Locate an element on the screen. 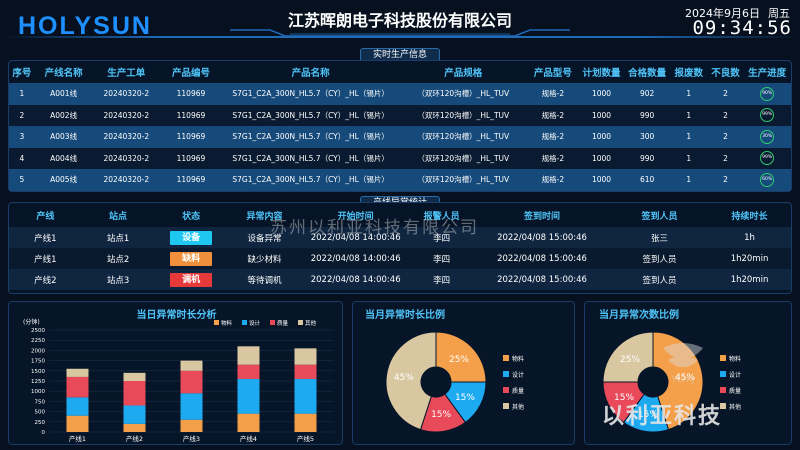 Image resolution: width=800 pixels, height=450 pixels. production-col-header: 计划数量 is located at coordinates (601, 73).